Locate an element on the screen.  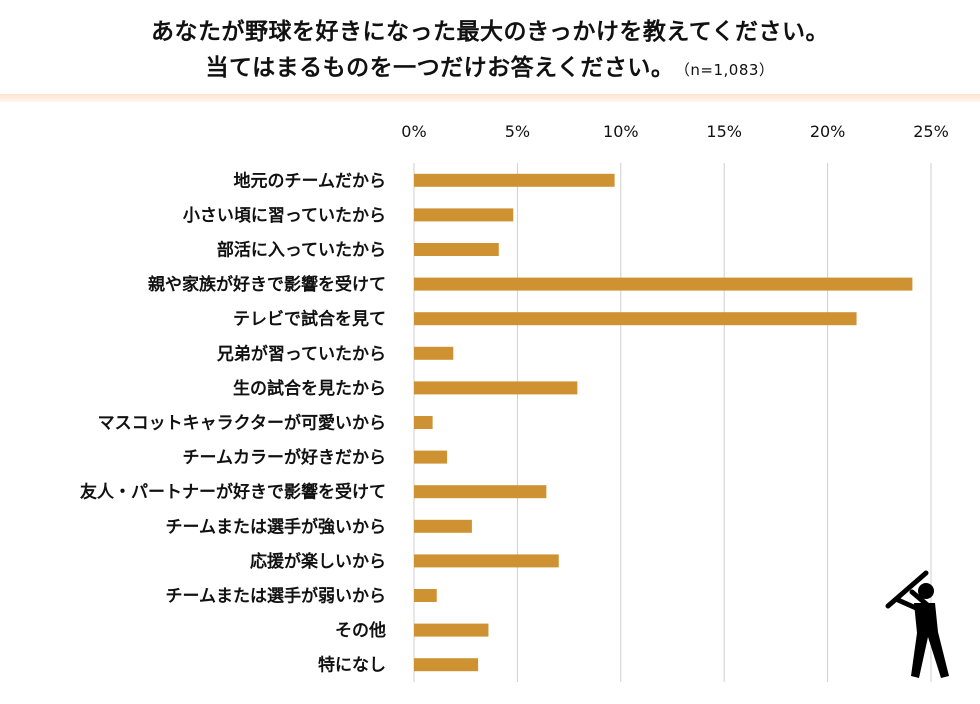
category-label: 特になし is located at coordinates (352, 665).